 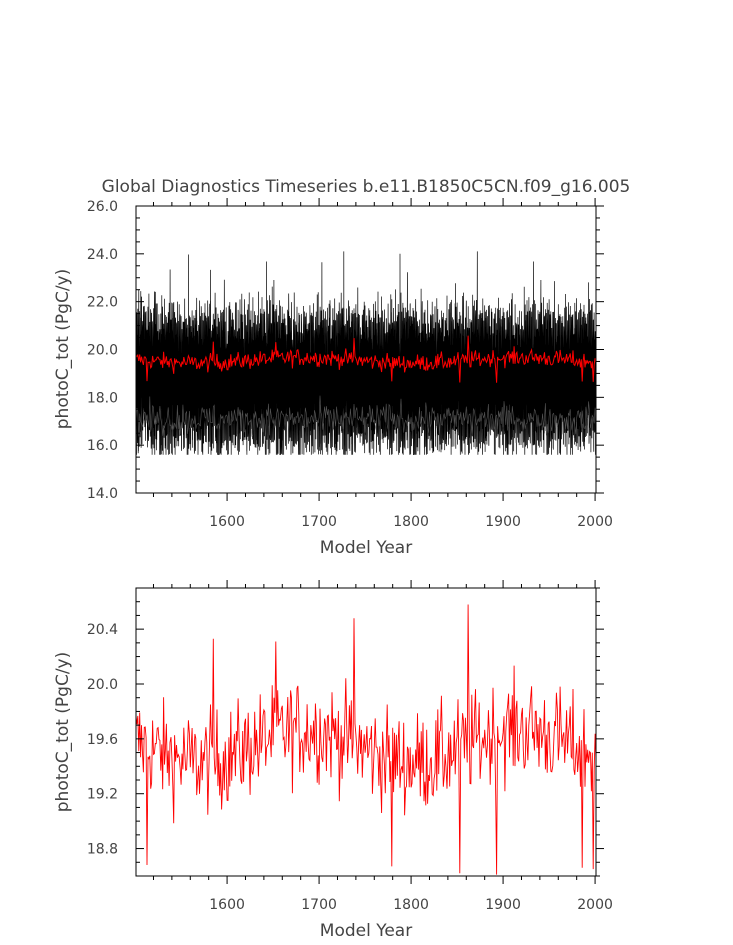 What do you see at coordinates (63, 732) in the screenshot?
I see `bottom-chart-y-axis-label: photoC_tot (PgC/y)` at bounding box center [63, 732].